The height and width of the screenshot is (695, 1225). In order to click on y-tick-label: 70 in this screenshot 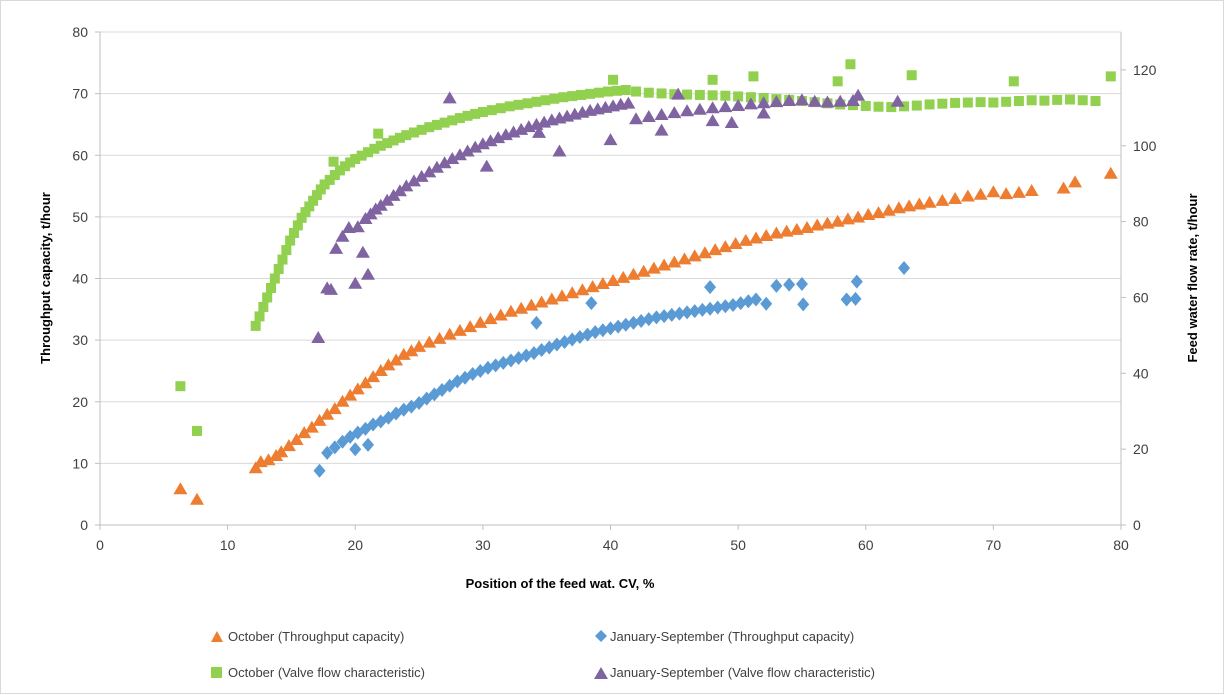, I will do `click(80, 94)`.